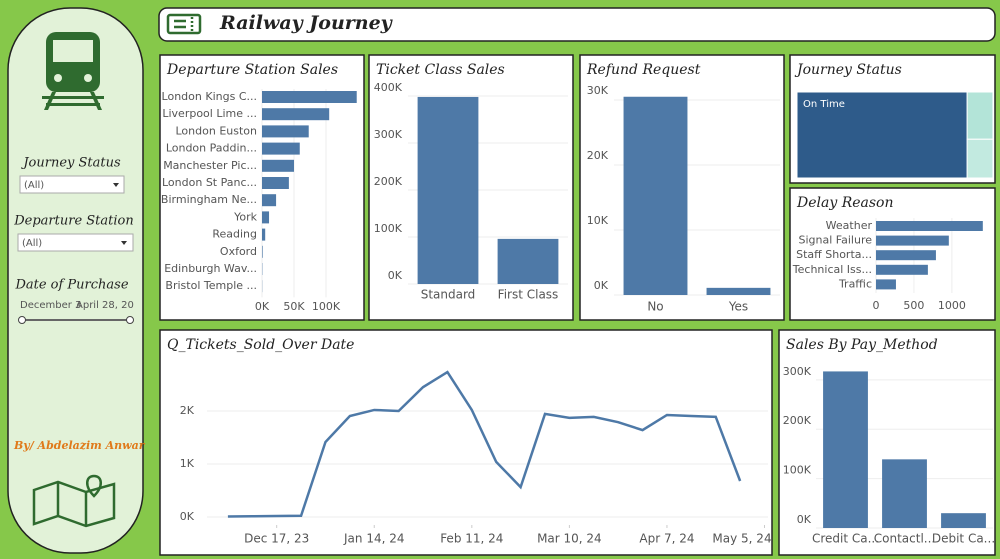 The height and width of the screenshot is (559, 1000). What do you see at coordinates (184, 24) in the screenshot?
I see `ticket-icon` at bounding box center [184, 24].